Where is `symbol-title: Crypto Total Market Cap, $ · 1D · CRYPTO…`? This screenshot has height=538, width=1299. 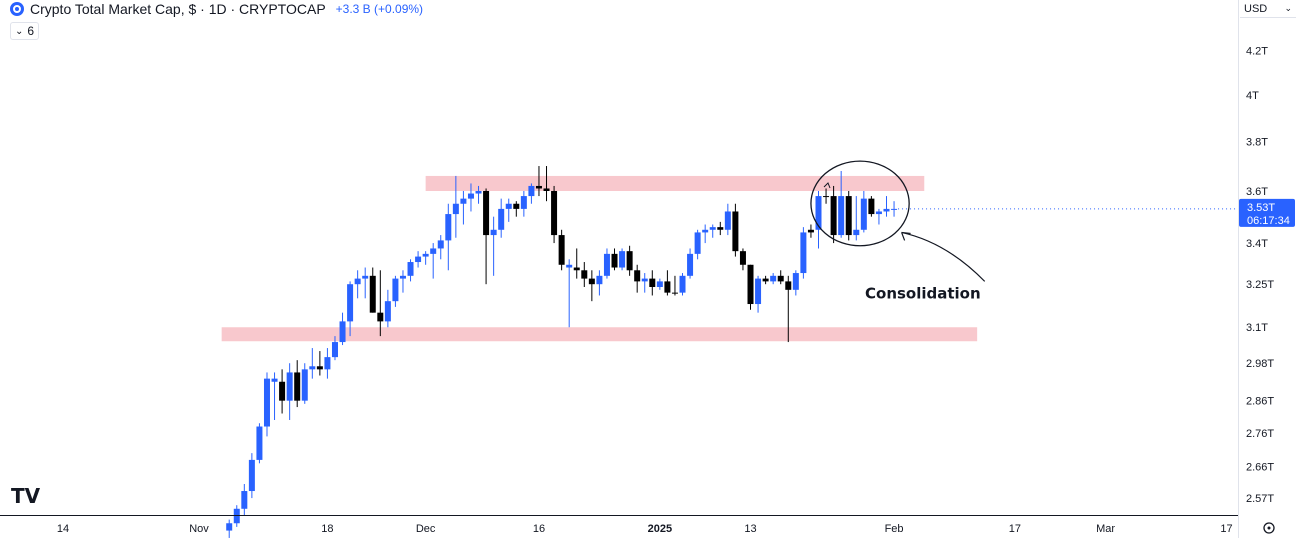 symbol-title: Crypto Total Market Cap, $ · 1D · CRYPTO… is located at coordinates (178, 9).